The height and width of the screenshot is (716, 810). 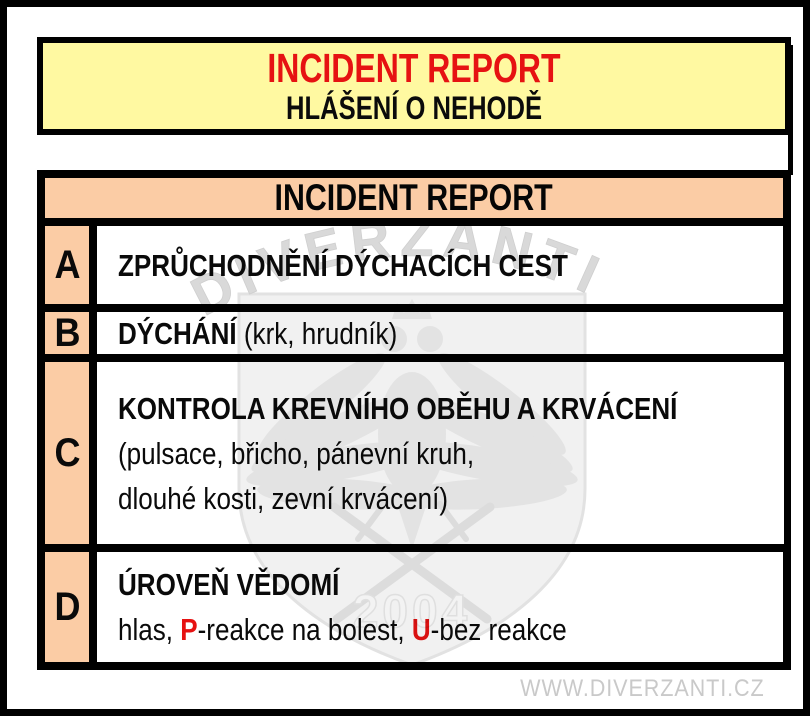 I want to click on row-letter-cell: B, so click(x=71, y=332).